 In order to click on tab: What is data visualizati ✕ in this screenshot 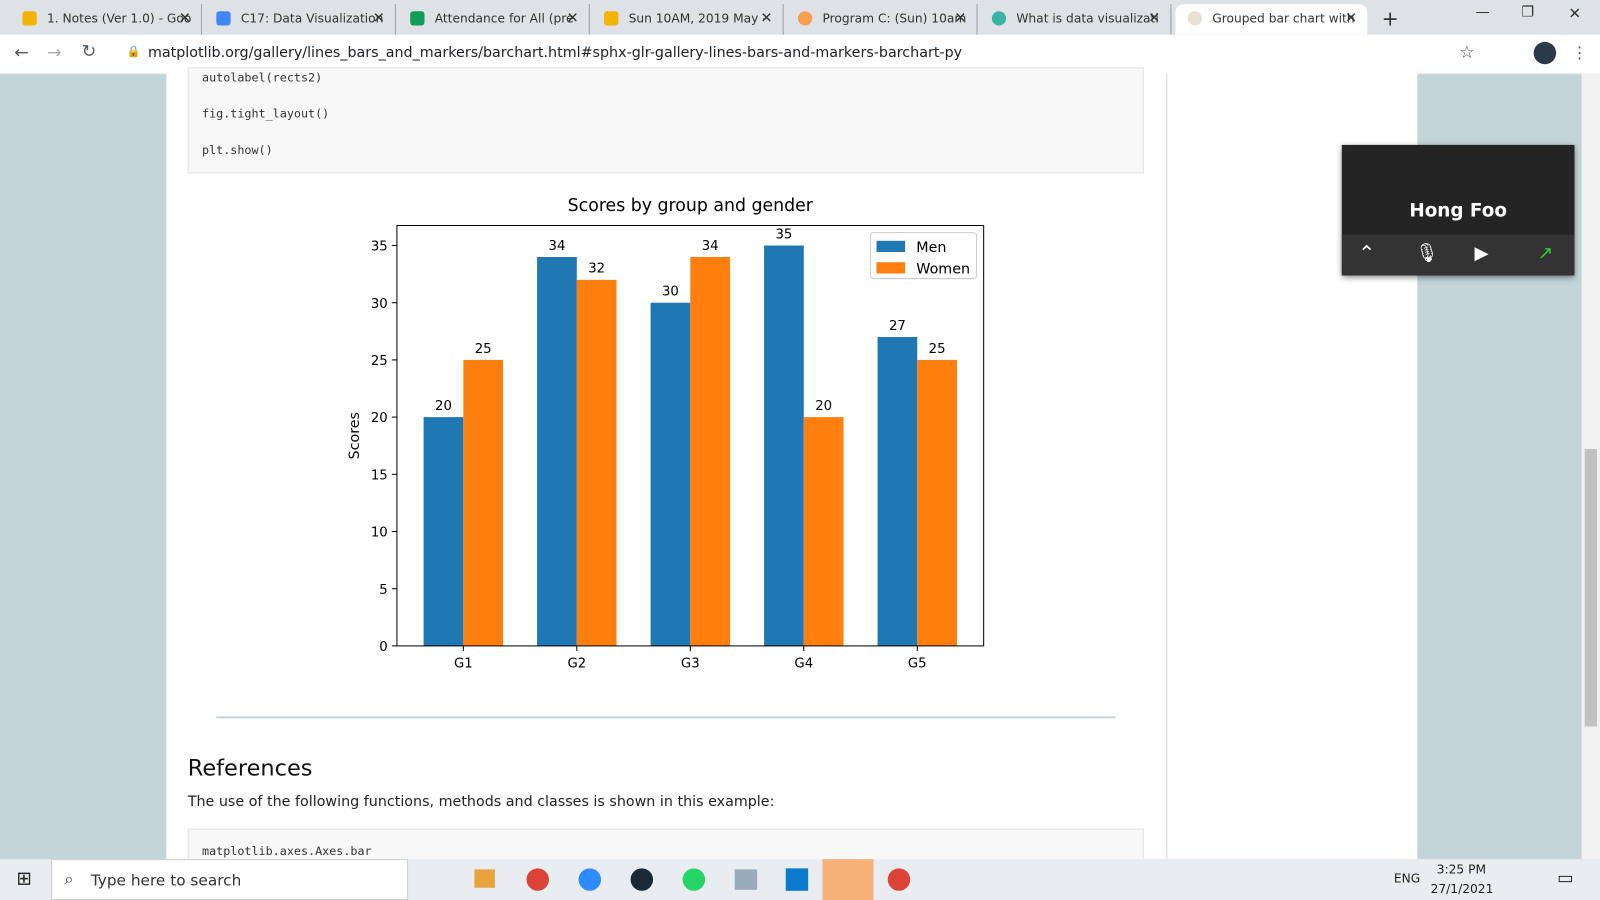, I will do `click(1076, 19)`.